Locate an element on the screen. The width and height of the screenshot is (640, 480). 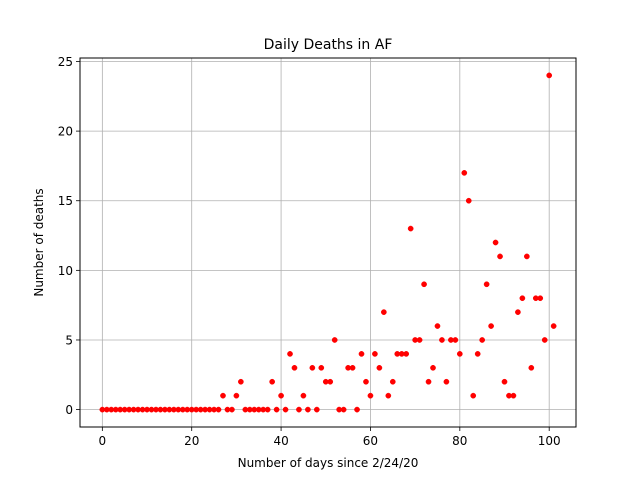
y-tick-label: 5 is located at coordinates (69, 340).